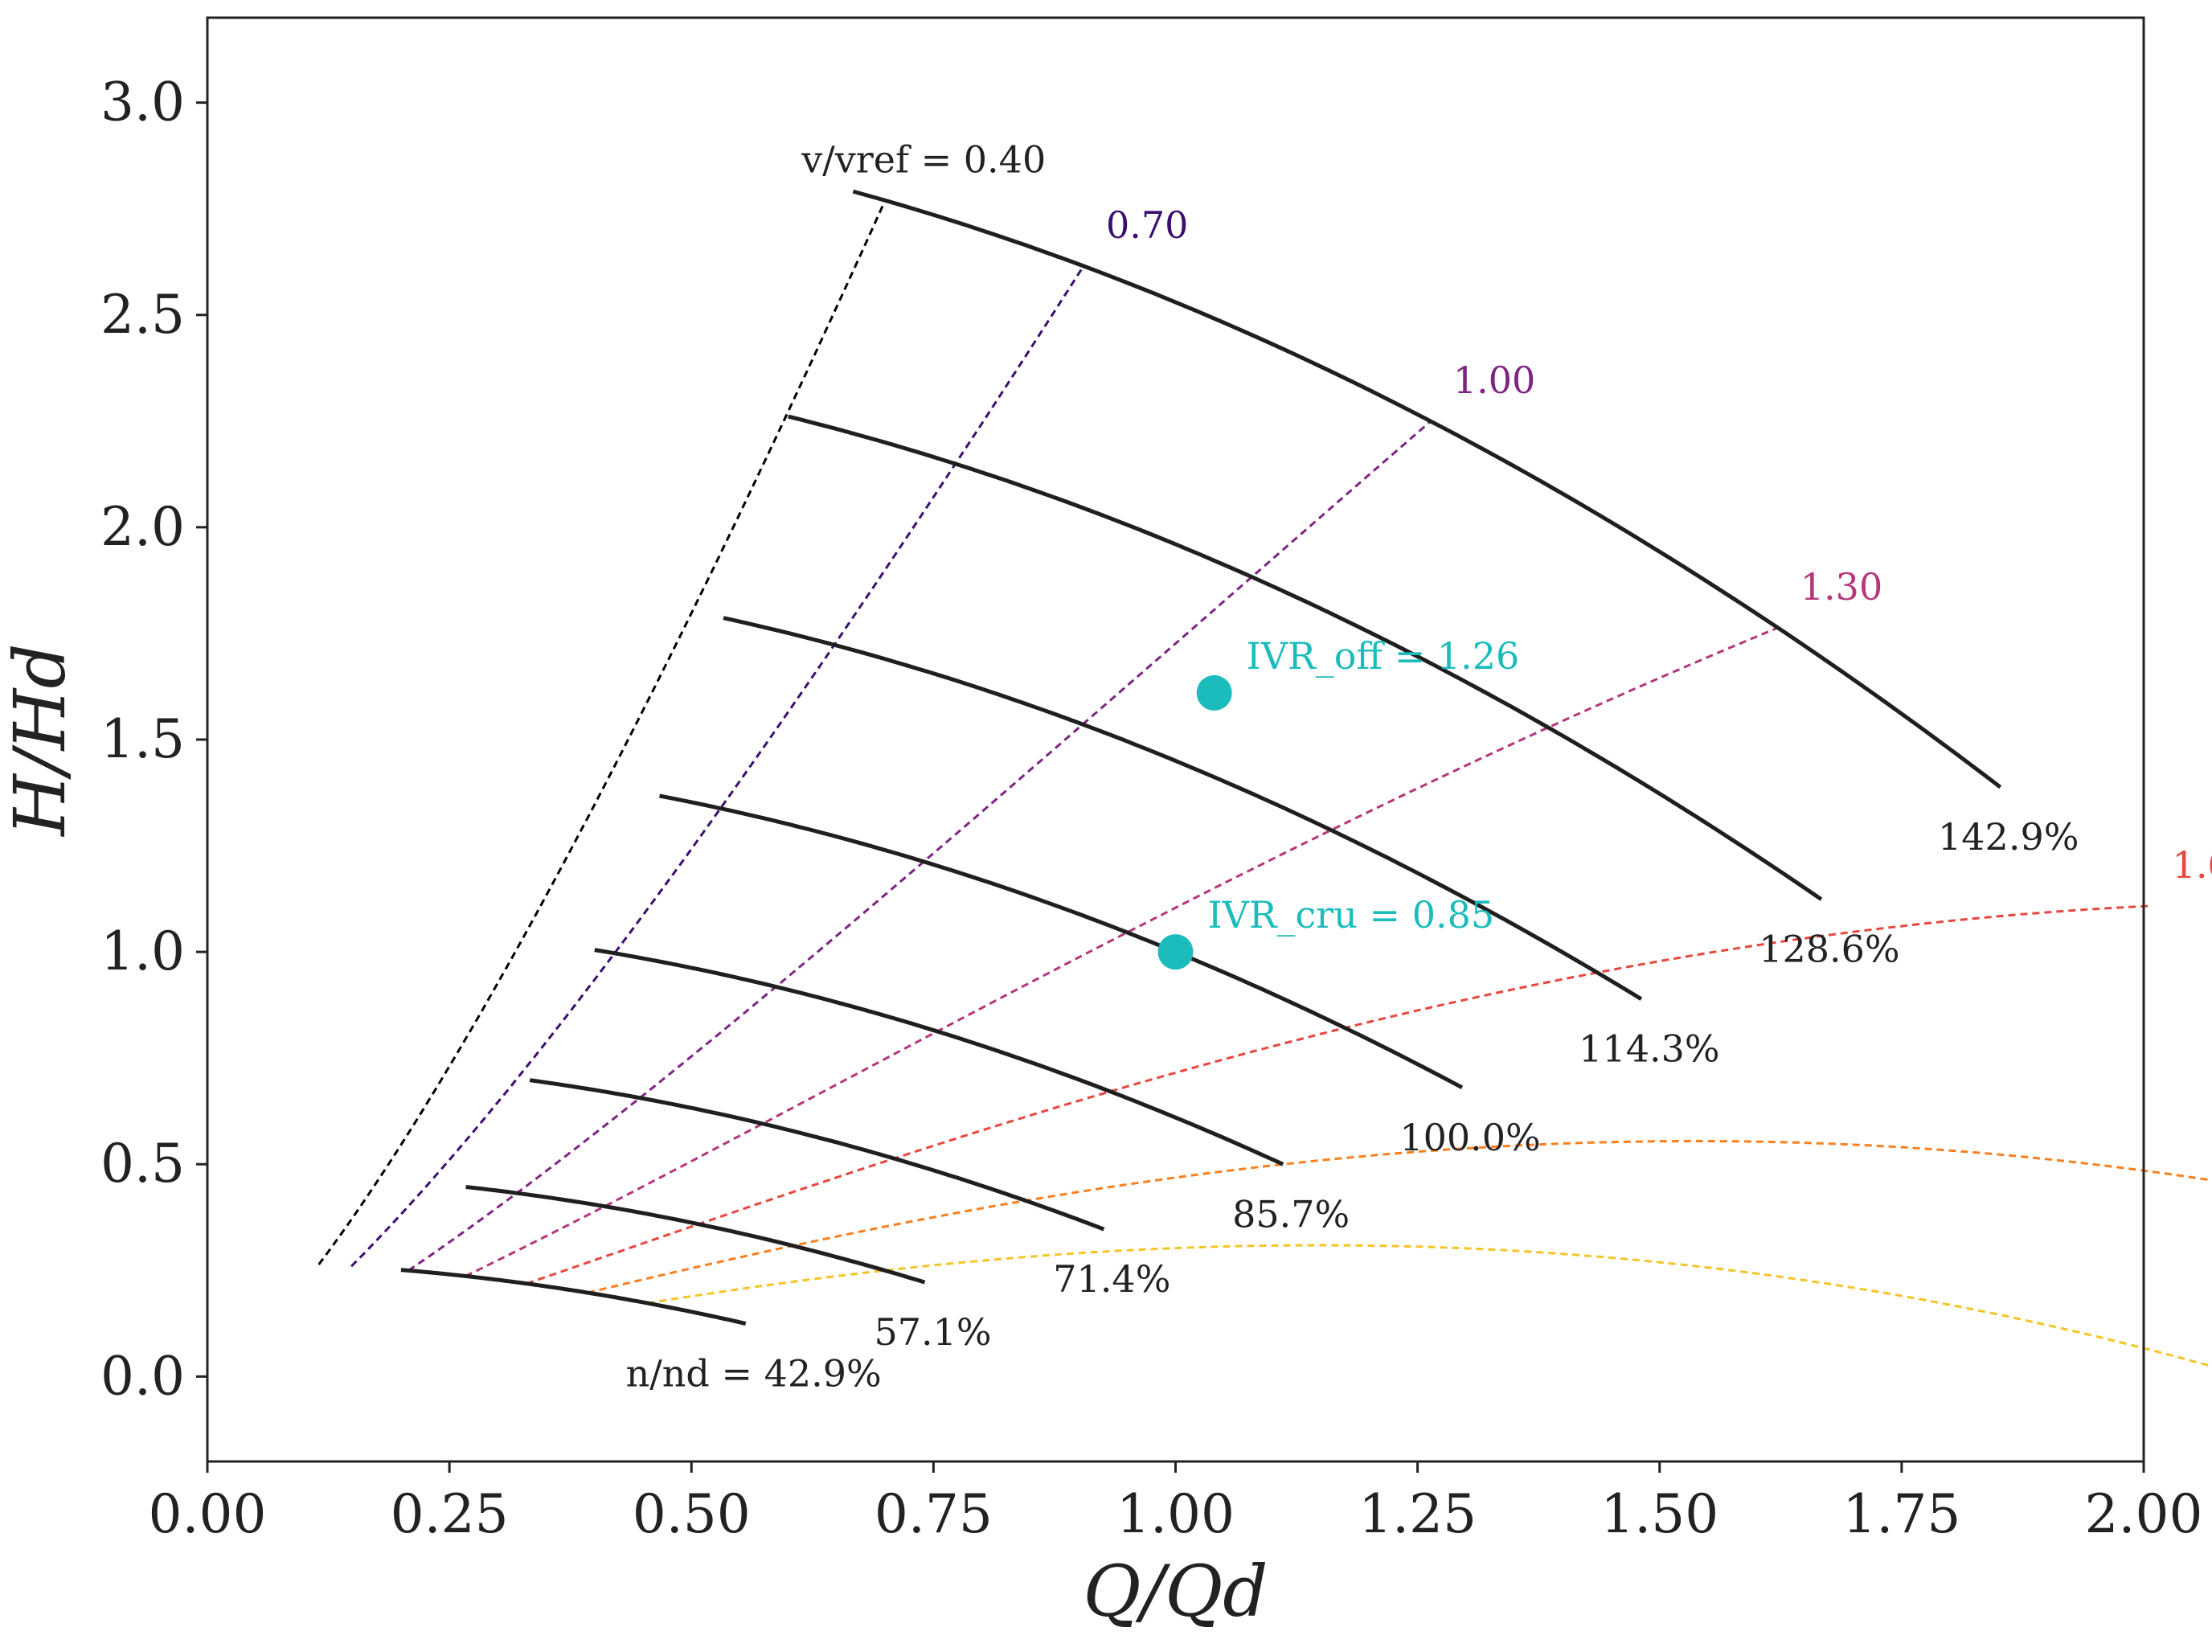 The image size is (2212, 1652). What do you see at coordinates (1291, 1214) in the screenshot?
I see `speed-curve-label: 85.7%` at bounding box center [1291, 1214].